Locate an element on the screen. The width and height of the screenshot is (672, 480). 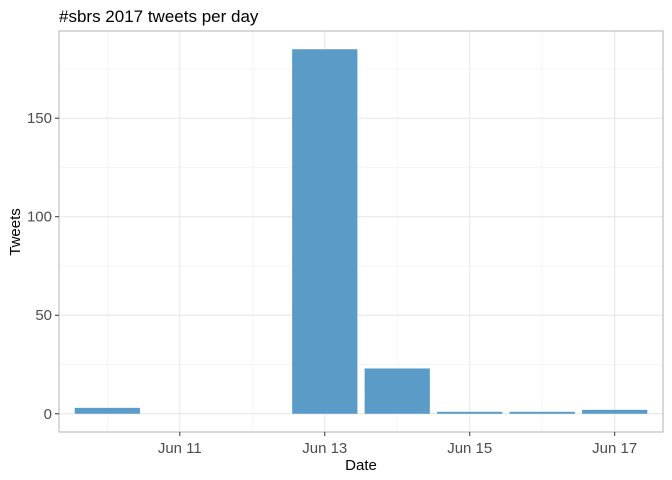
y-tick-label: 100 is located at coordinates (39, 217).